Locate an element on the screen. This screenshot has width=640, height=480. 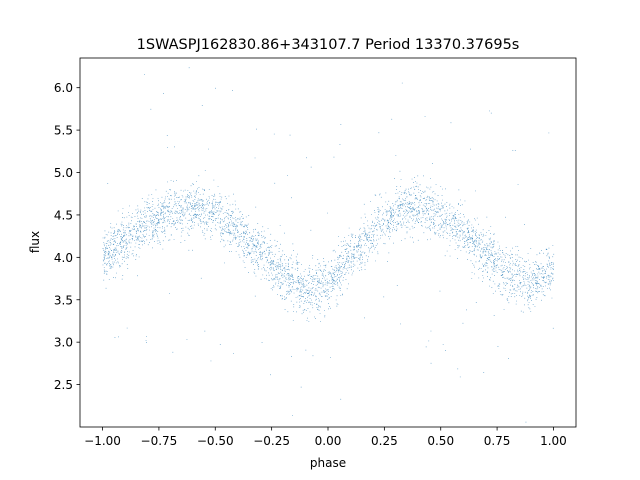
y-axis: 2.5 3.0 3.5 4.0 4.5 5.0 5.5 6.0 is located at coordinates (67, 236).